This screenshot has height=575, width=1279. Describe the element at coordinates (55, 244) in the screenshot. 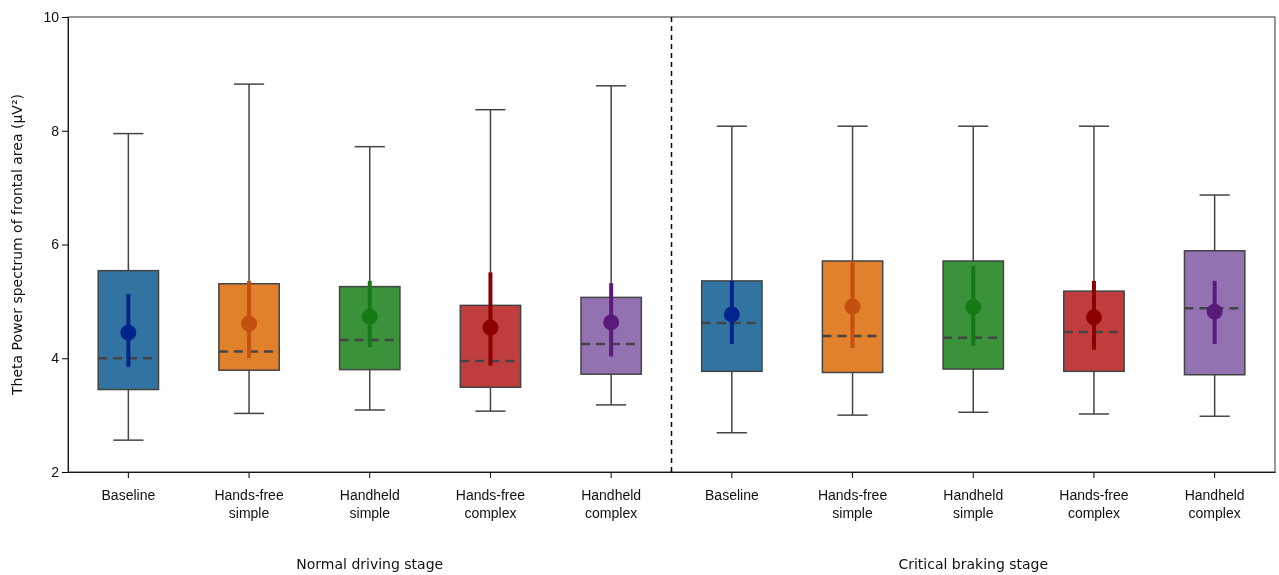

I see `y-tick-label: 6` at that location.